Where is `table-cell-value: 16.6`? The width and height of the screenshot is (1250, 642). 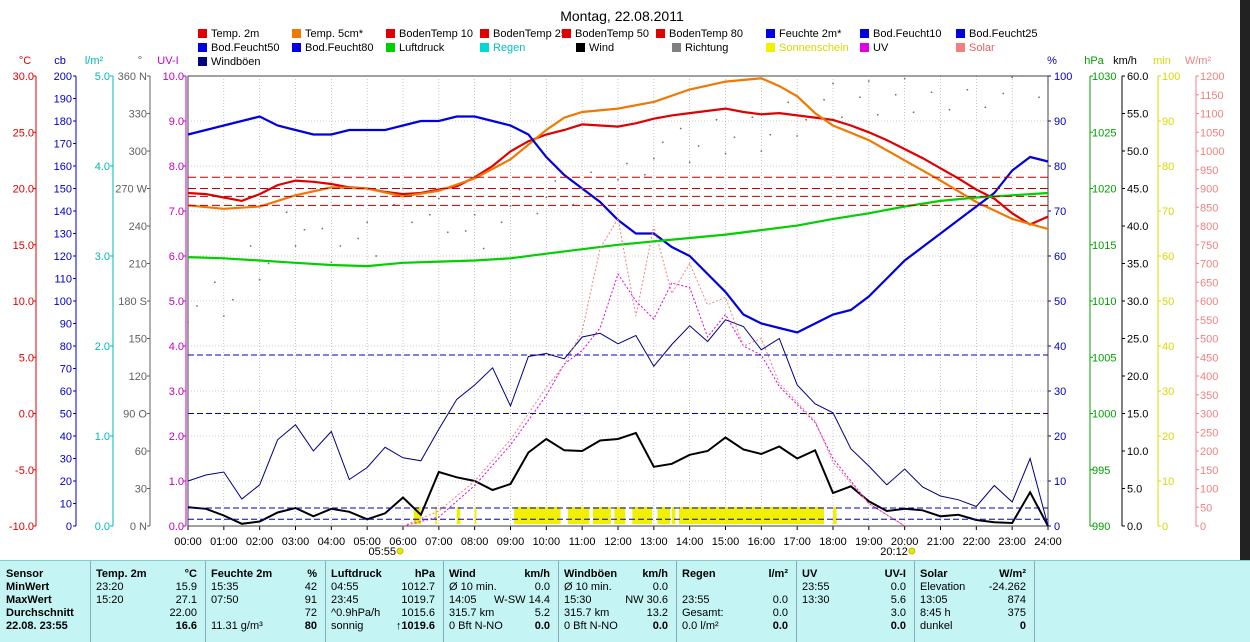
table-cell-value: 16.6 is located at coordinates (186, 626).